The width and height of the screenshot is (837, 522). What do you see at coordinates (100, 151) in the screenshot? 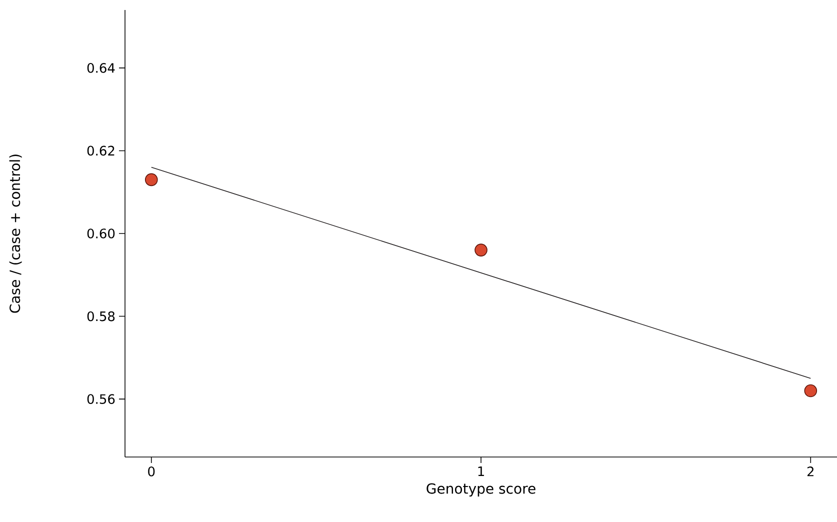
I see `y-tick-label: 0.62` at bounding box center [100, 151].